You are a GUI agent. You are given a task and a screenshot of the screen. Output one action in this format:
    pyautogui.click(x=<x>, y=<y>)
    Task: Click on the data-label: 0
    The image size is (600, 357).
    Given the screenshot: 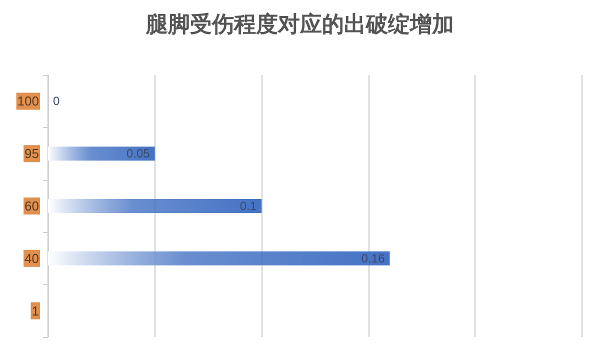 What is the action you would take?
    pyautogui.click(x=56, y=101)
    